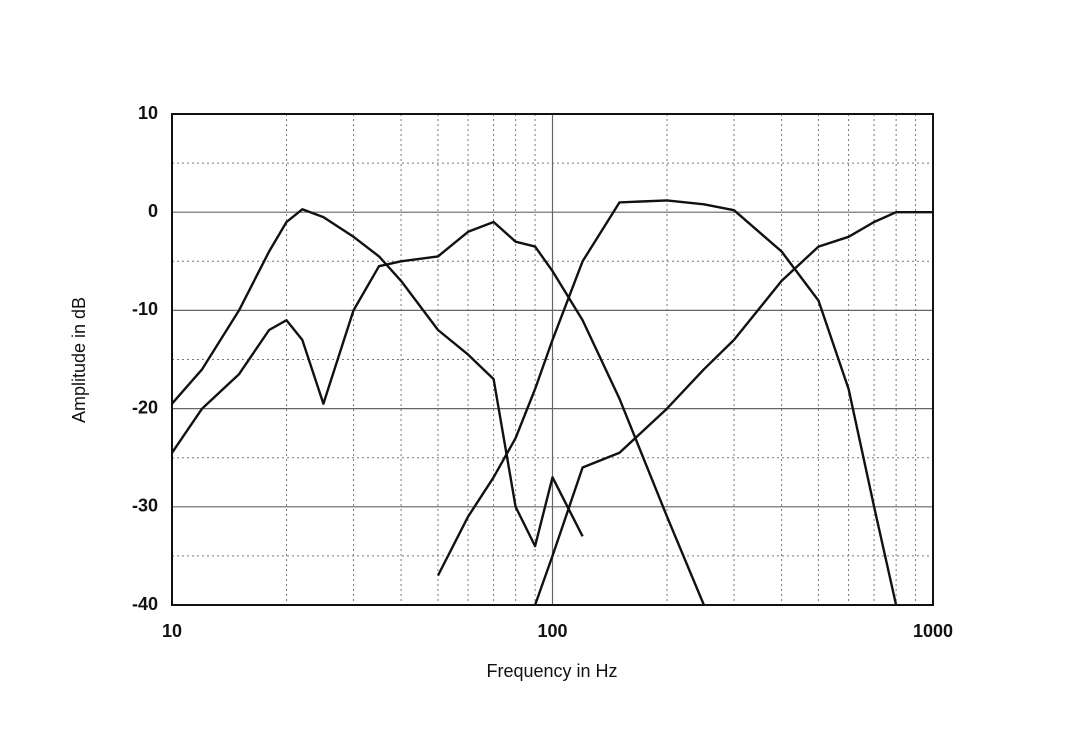  Describe the element at coordinates (153, 211) in the screenshot. I see `y-tick-label: 0` at that location.